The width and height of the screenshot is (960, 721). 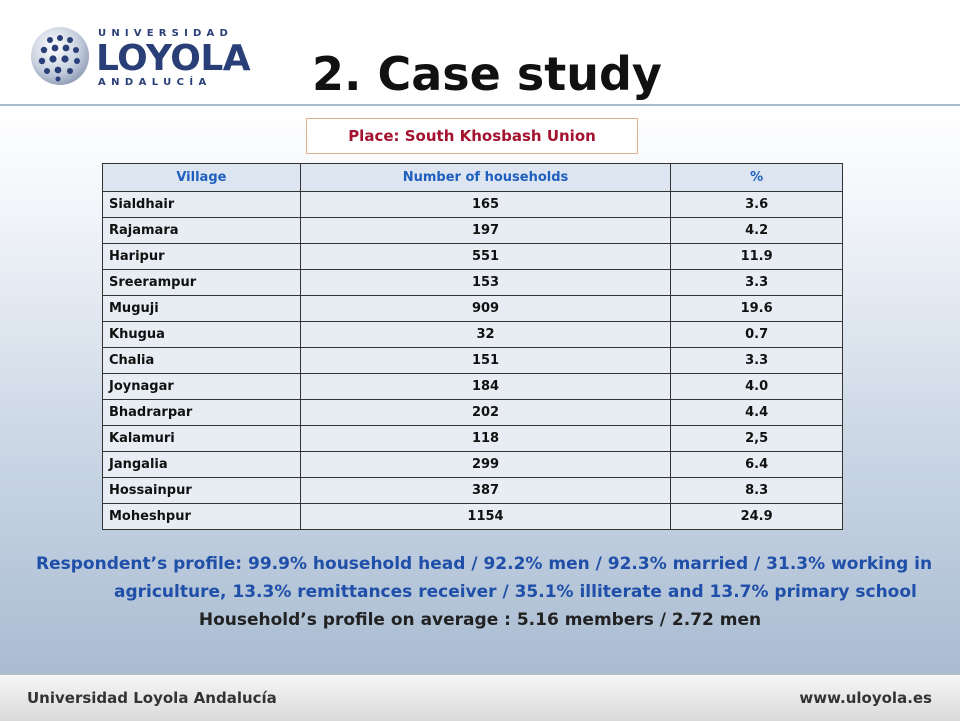 I want to click on column-header-percent: %, so click(x=756, y=177).